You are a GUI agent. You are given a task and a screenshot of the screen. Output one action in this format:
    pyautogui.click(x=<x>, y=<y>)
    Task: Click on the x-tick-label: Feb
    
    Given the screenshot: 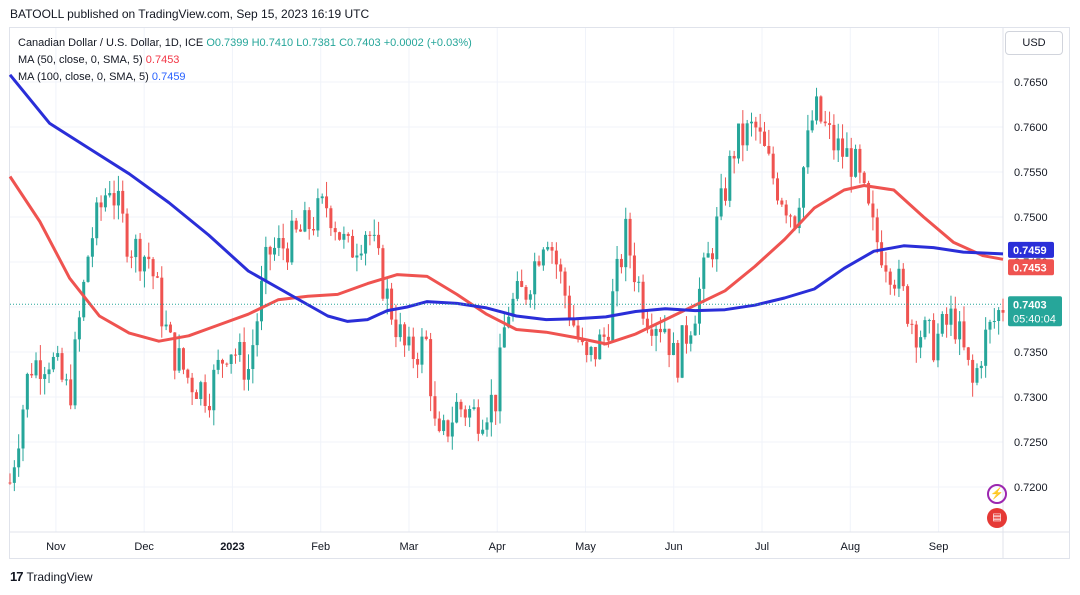 What is the action you would take?
    pyautogui.click(x=320, y=547)
    